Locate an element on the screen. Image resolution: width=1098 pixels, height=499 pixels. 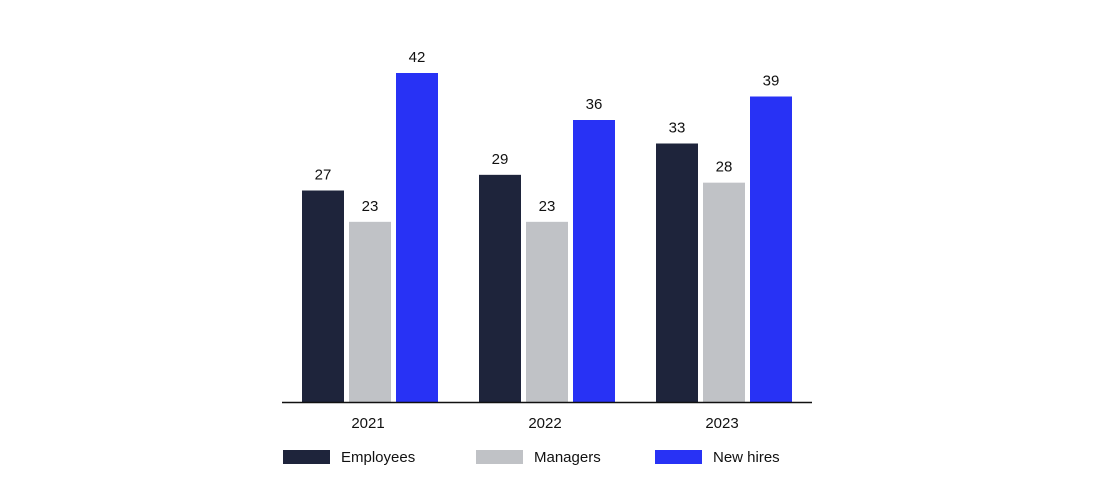
value-label: 27 is located at coordinates (323, 174).